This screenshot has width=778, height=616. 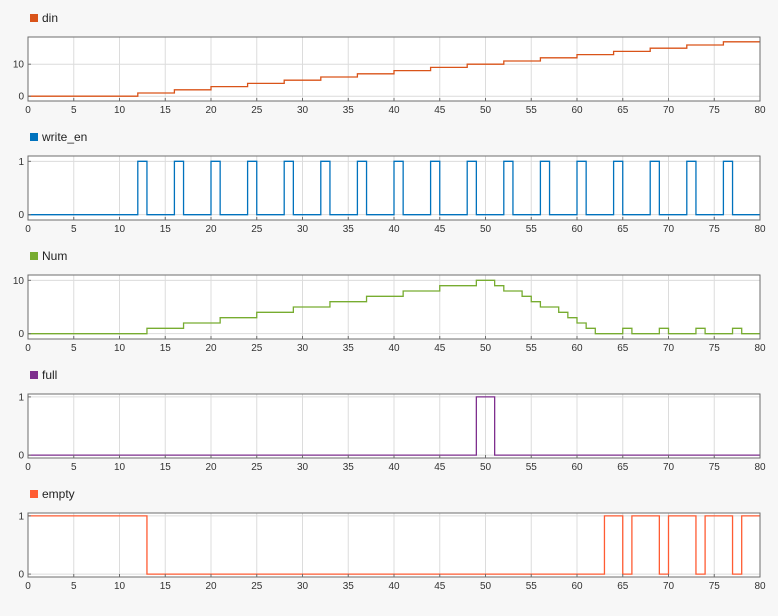 What do you see at coordinates (50, 18) in the screenshot?
I see `legend-label: din` at bounding box center [50, 18].